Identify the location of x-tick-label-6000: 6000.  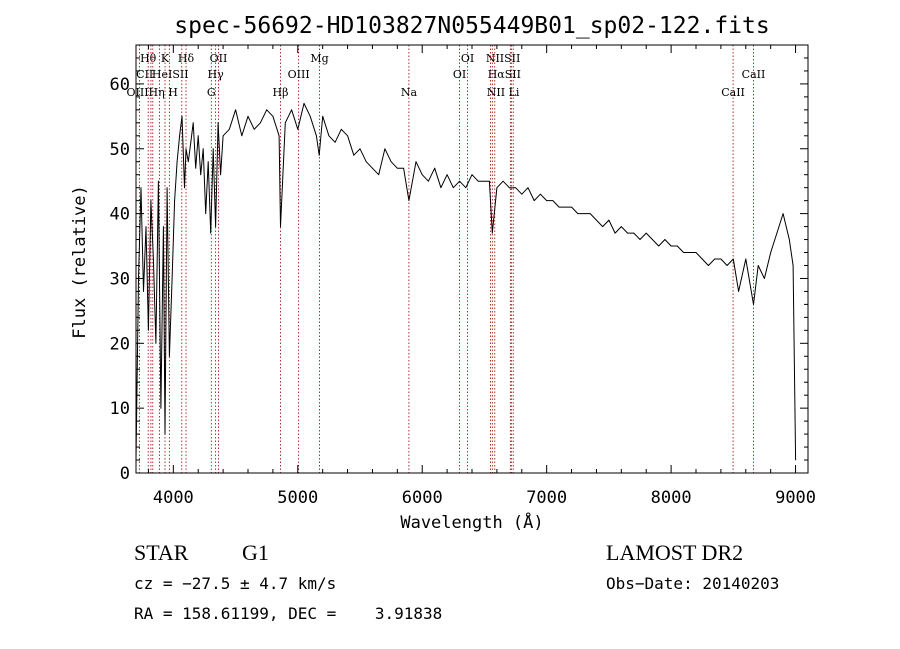
(422, 498).